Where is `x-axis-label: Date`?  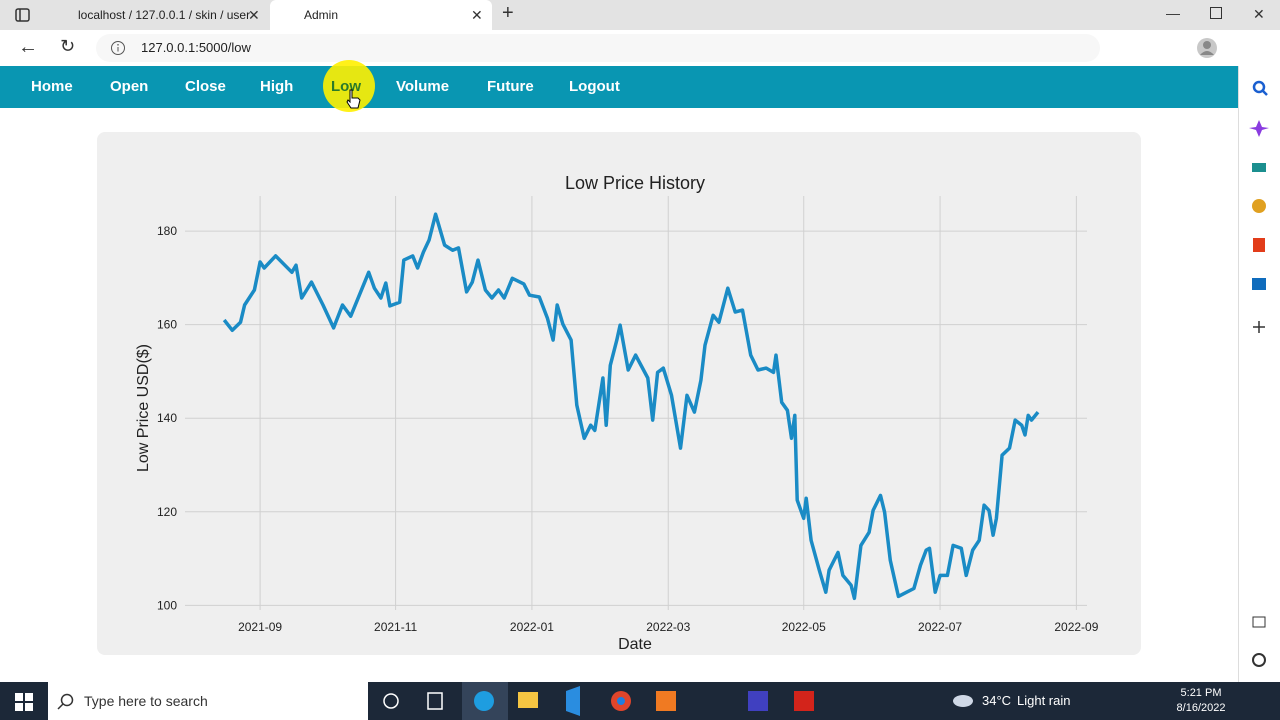
x-axis-label: Date is located at coordinates (635, 644).